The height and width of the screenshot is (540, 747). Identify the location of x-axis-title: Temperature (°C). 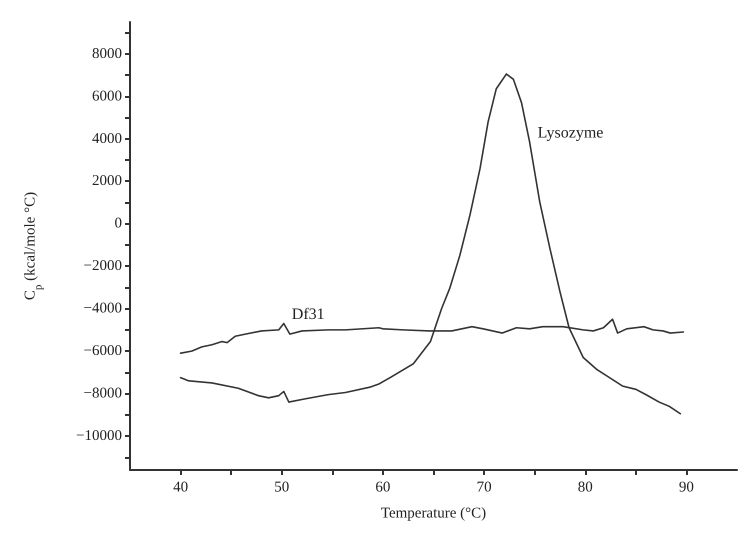
(433, 514).